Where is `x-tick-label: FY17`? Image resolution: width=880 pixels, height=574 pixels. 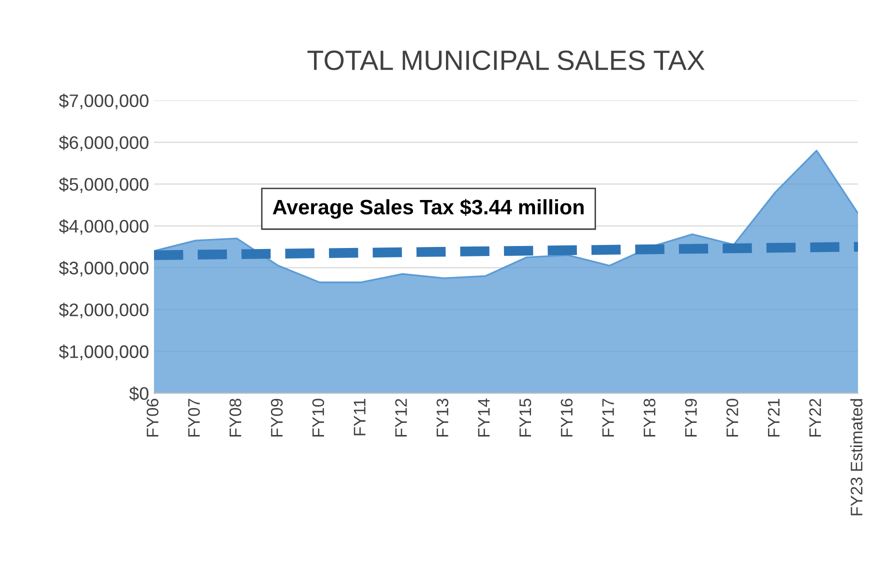 x-tick-label: FY17 is located at coordinates (608, 417).